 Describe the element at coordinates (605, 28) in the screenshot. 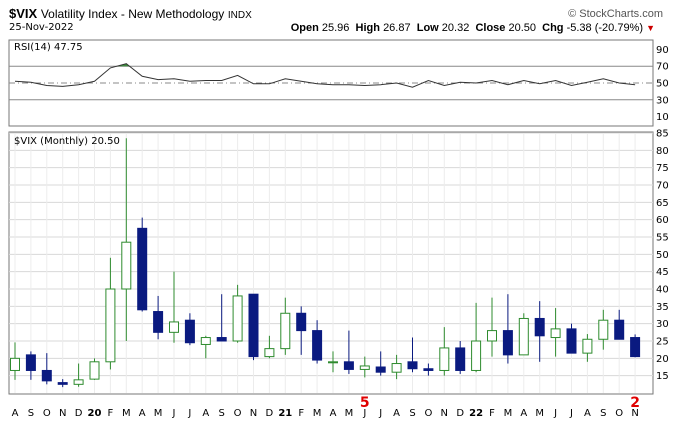

I see `chg-value: -5.38 (-20.79%)` at that location.